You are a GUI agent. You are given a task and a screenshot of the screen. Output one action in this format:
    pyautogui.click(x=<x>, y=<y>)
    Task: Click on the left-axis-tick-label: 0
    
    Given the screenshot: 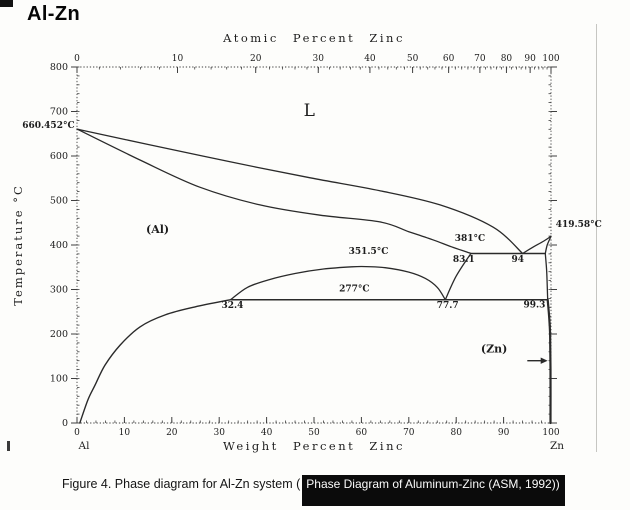 What is the action you would take?
    pyautogui.click(x=65, y=423)
    